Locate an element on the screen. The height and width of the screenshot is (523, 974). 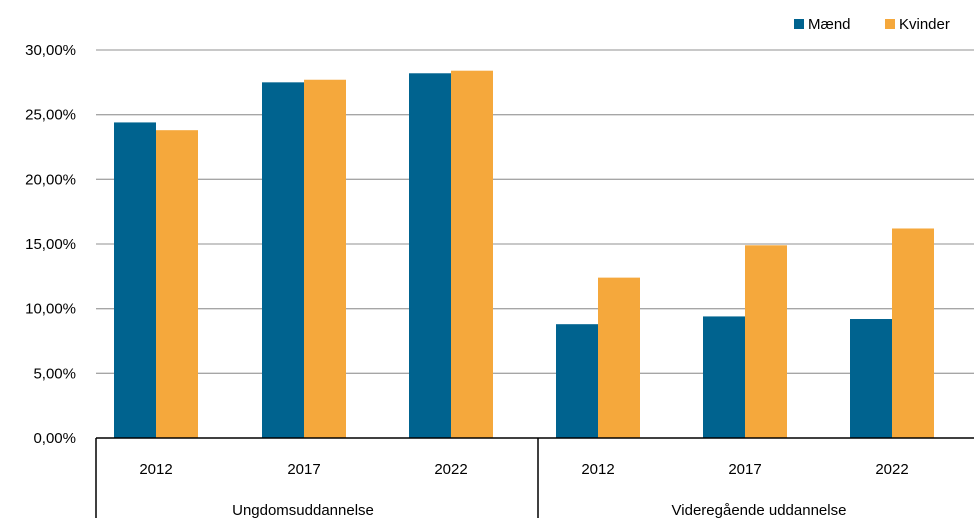
legend-label: Mænd is located at coordinates (829, 24).